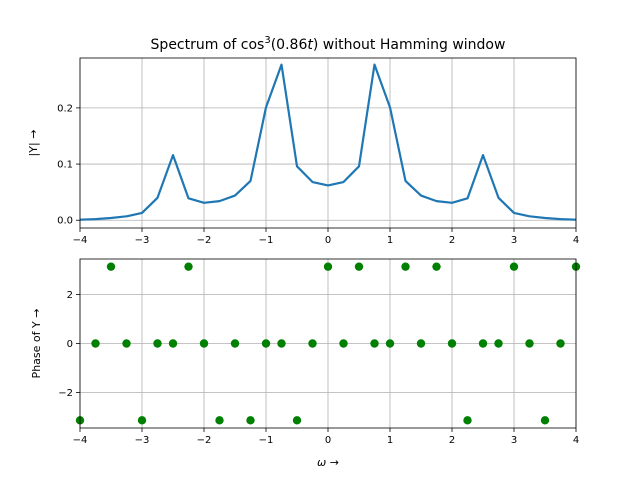 The image size is (640, 480). What do you see at coordinates (142, 240) in the screenshot?
I see `magnitude-xtick-label: −3` at bounding box center [142, 240].